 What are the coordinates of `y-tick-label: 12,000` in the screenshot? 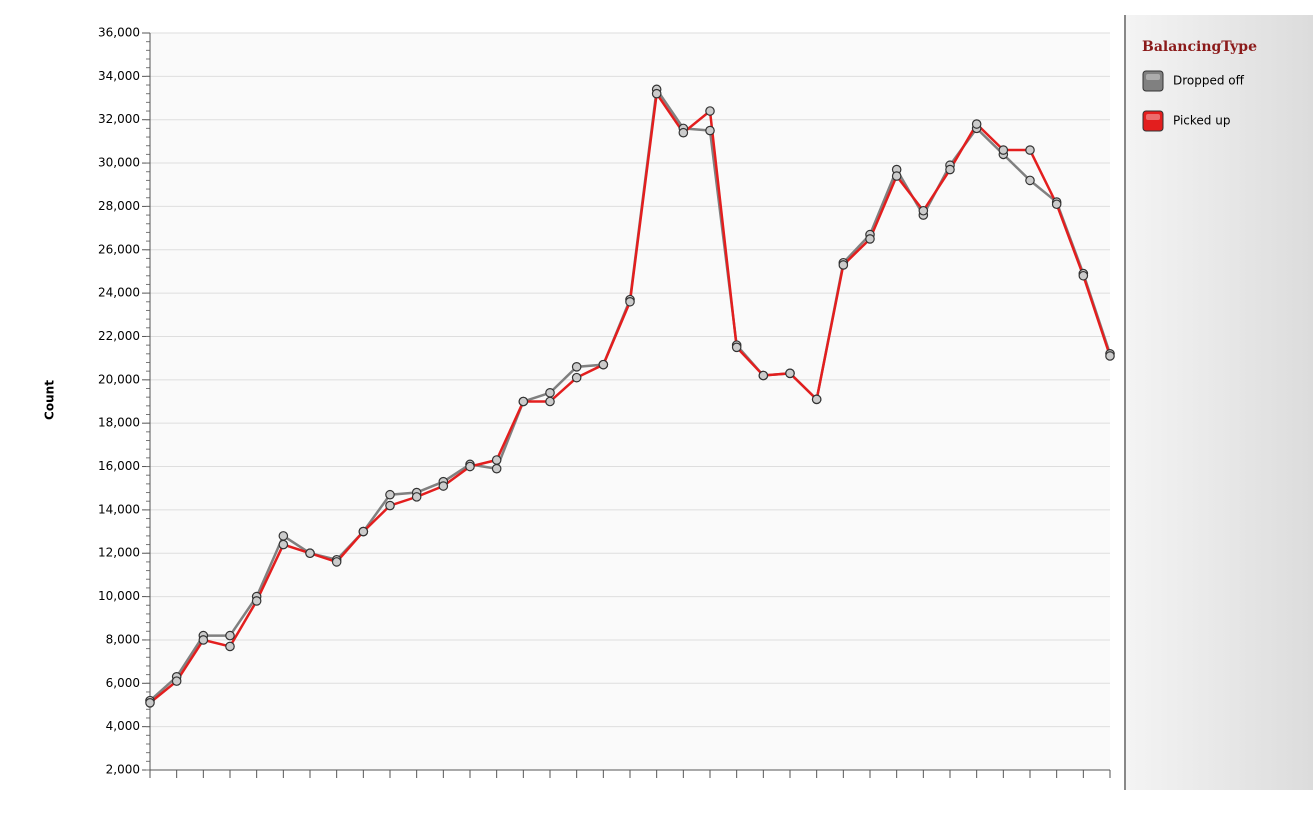 It's located at (119, 553).